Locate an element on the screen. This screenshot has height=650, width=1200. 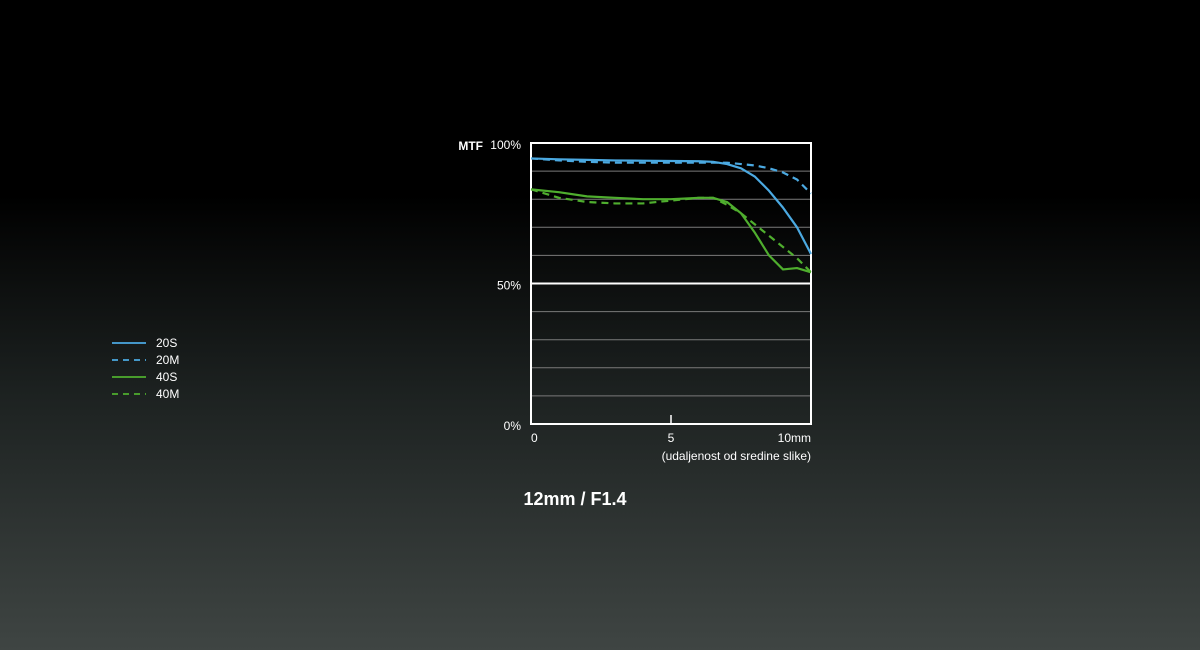
legend-label: 20M is located at coordinates (167, 360).